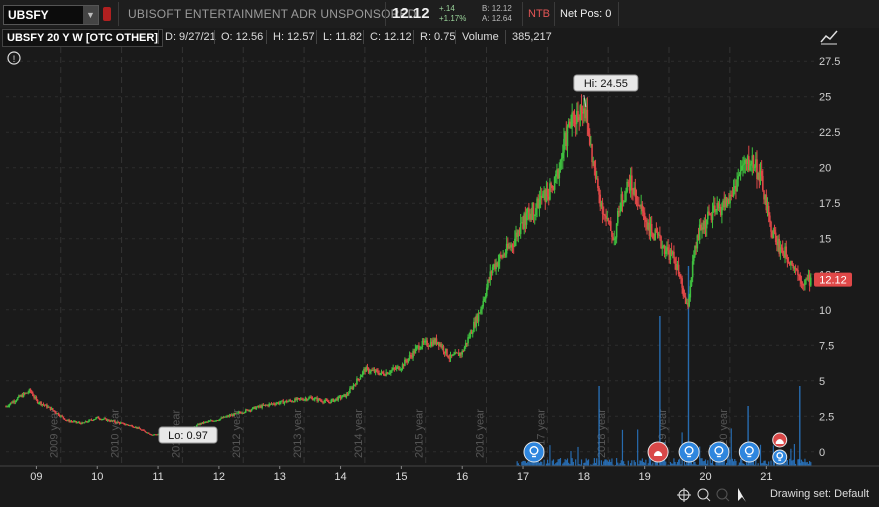  Describe the element at coordinates (829, 62) in the screenshot. I see `y-tick-label: 27.5` at that location.